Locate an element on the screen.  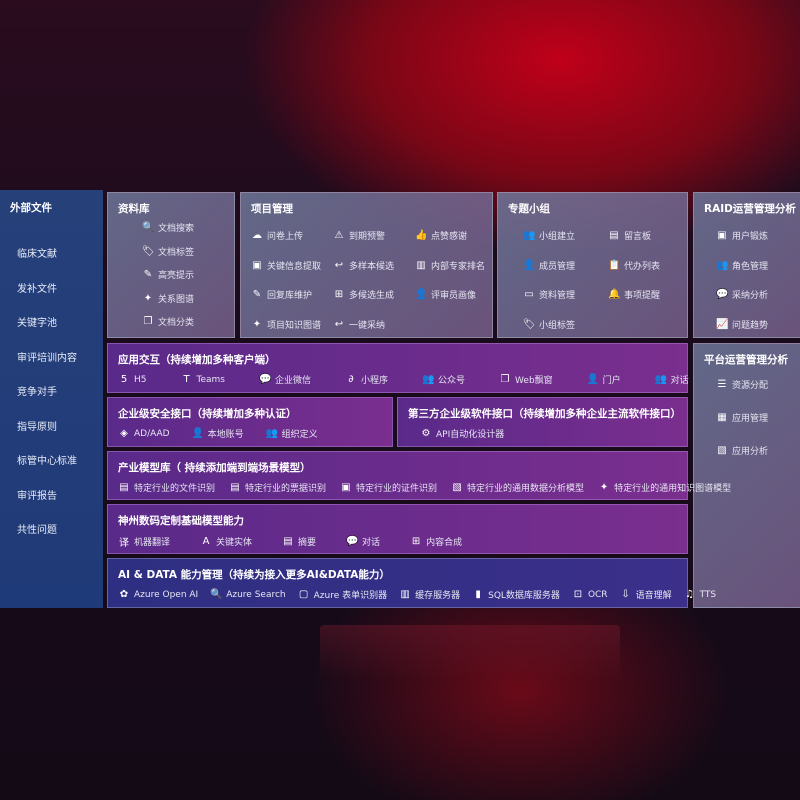
list-item: ⚠ 到期预警 is located at coordinates (359, 235).